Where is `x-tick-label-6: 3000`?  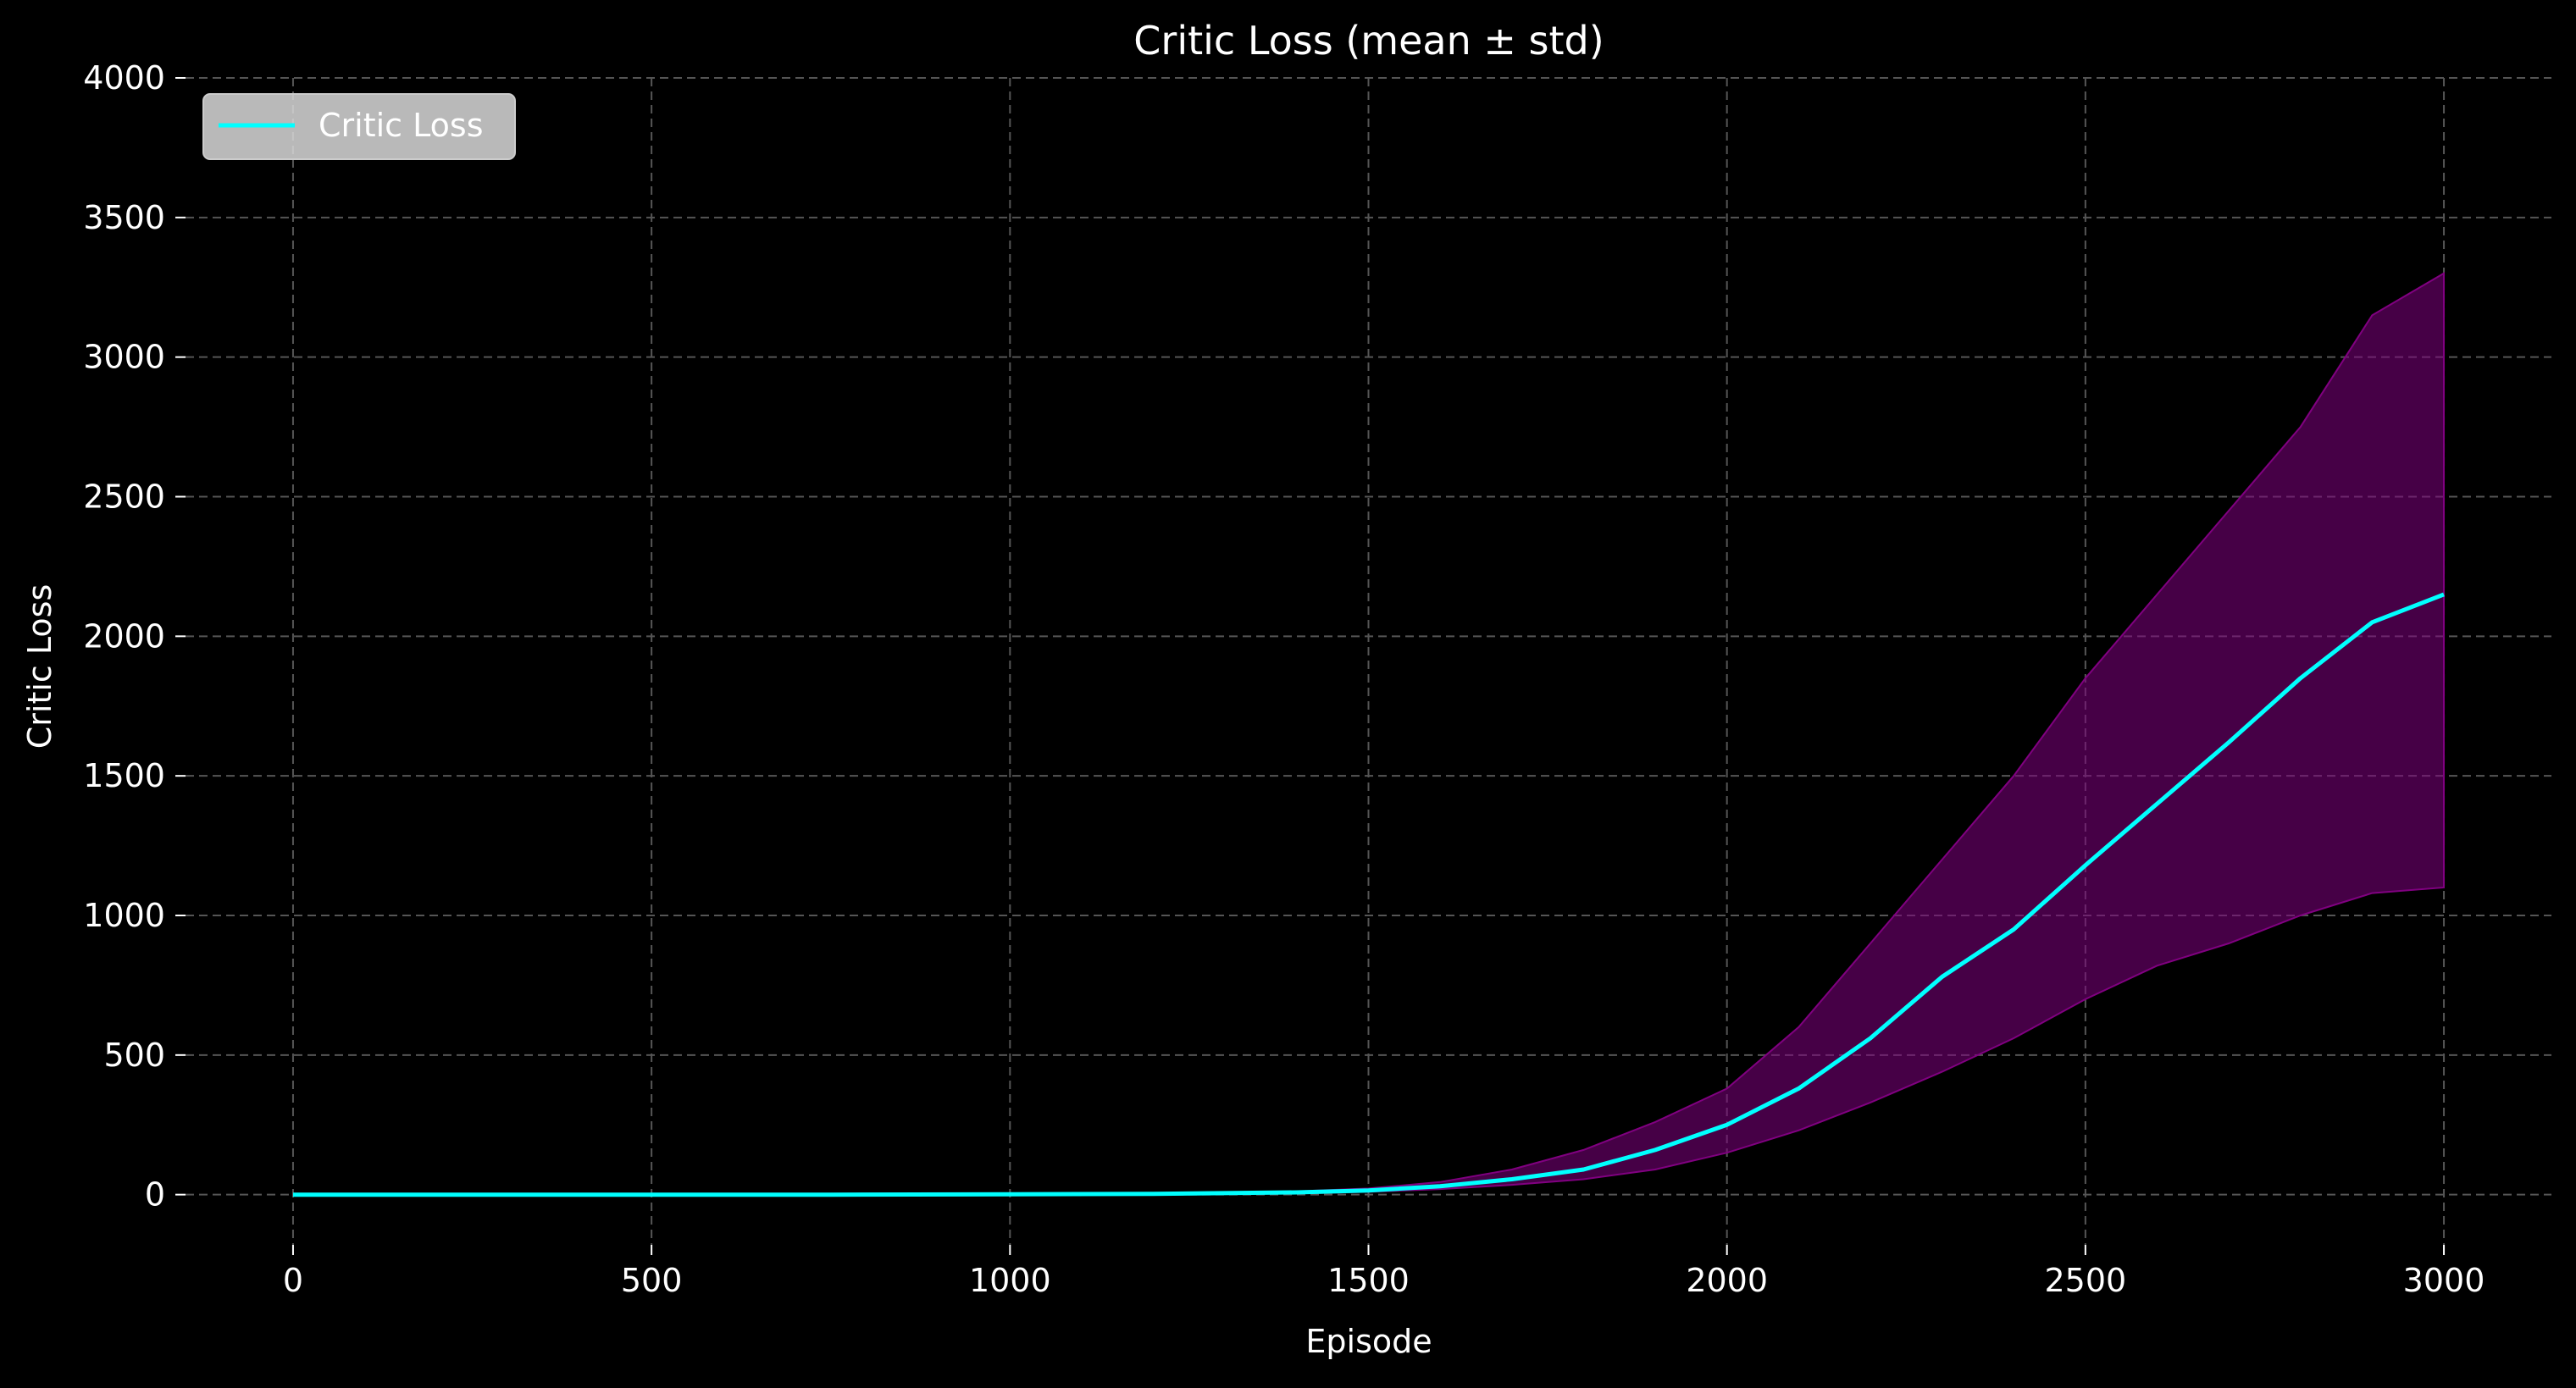 x-tick-label-6: 3000 is located at coordinates (2444, 1280).